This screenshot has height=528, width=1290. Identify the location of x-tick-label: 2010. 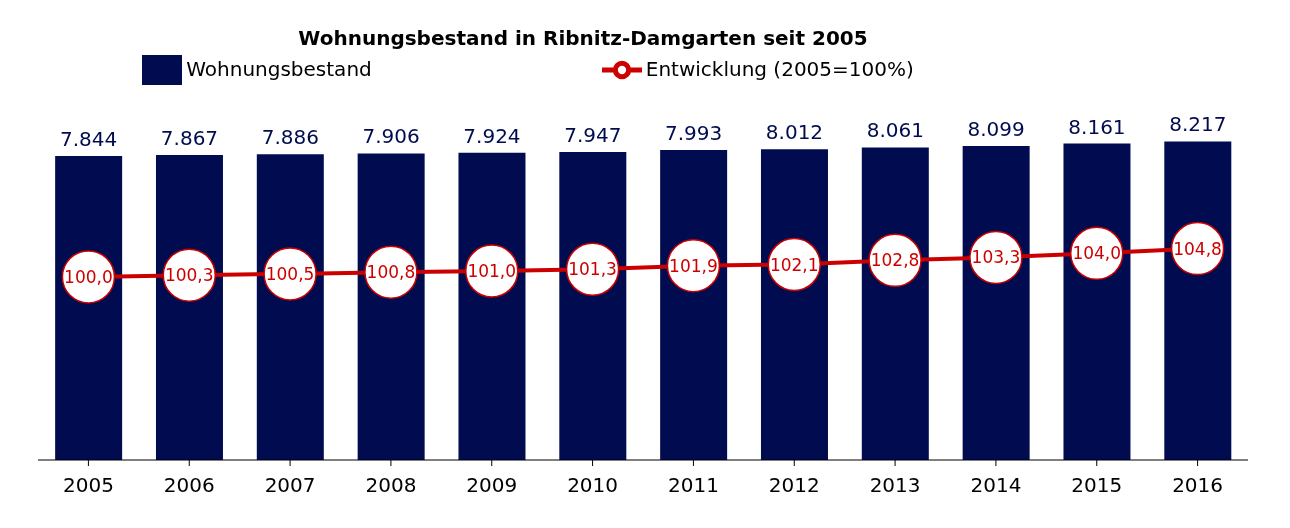
(593, 485).